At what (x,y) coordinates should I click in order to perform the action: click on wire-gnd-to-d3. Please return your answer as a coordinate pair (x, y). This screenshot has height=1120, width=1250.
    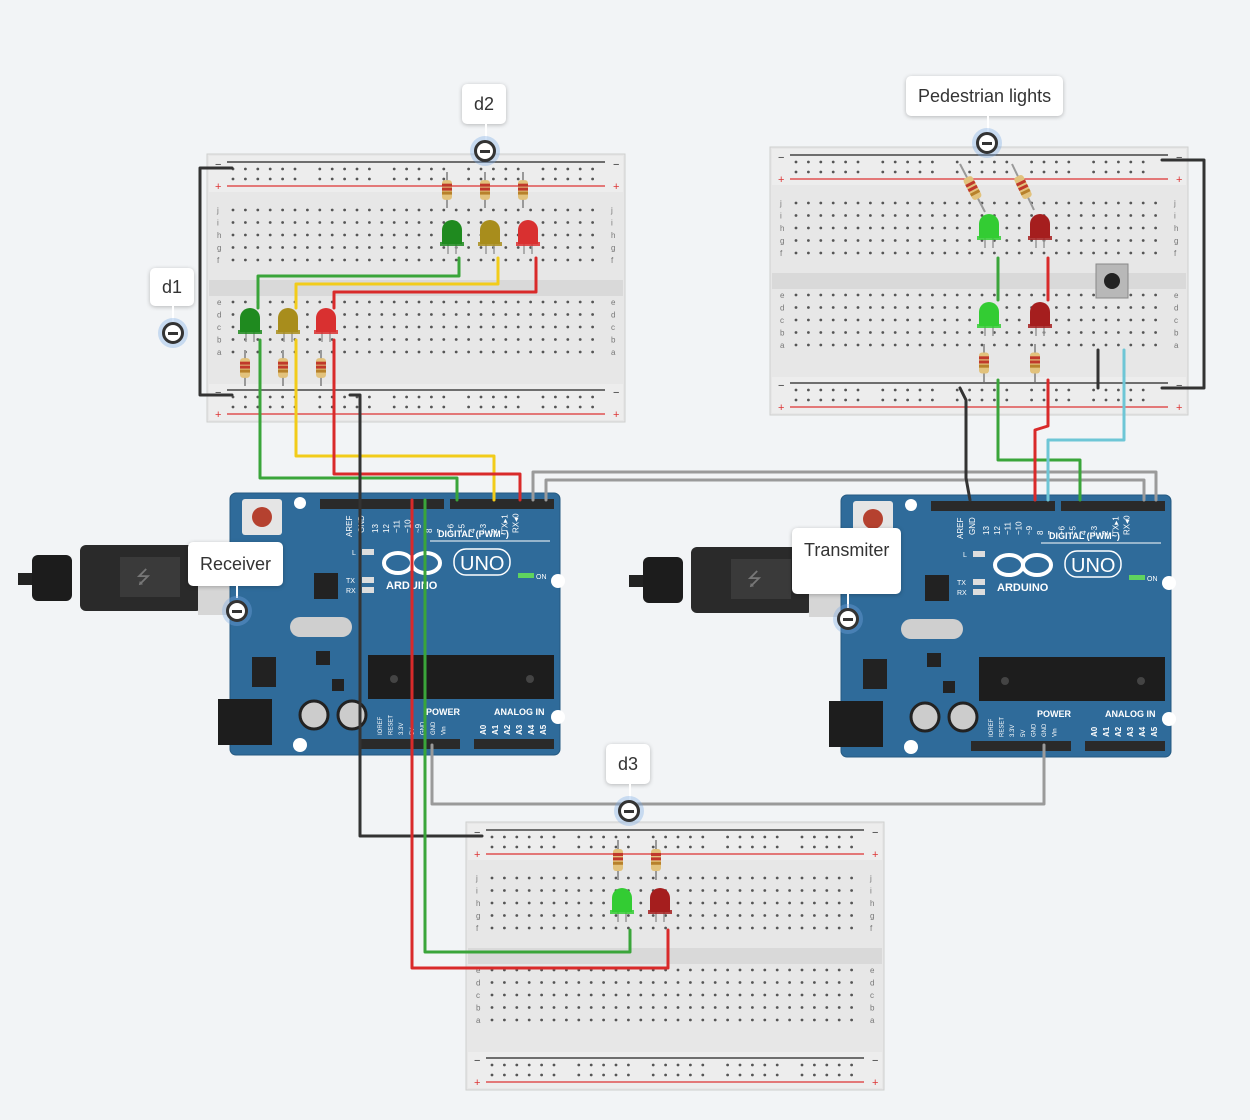
    Looking at the image, I should click on (416, 615).